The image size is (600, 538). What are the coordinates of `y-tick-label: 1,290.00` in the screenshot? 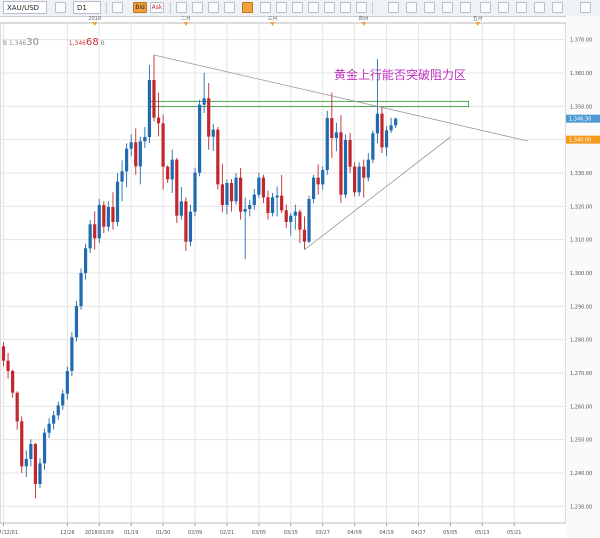 It's located at (581, 307).